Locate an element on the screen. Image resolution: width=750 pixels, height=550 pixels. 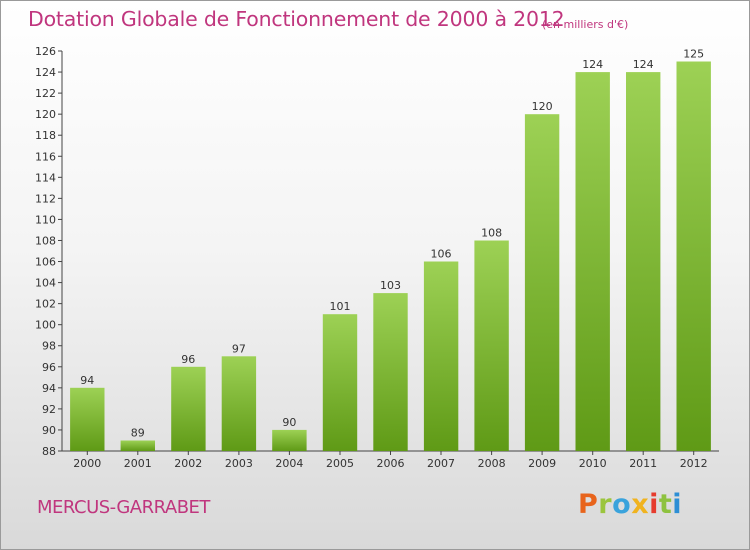
data-label-2008: 108 is located at coordinates (491, 233).